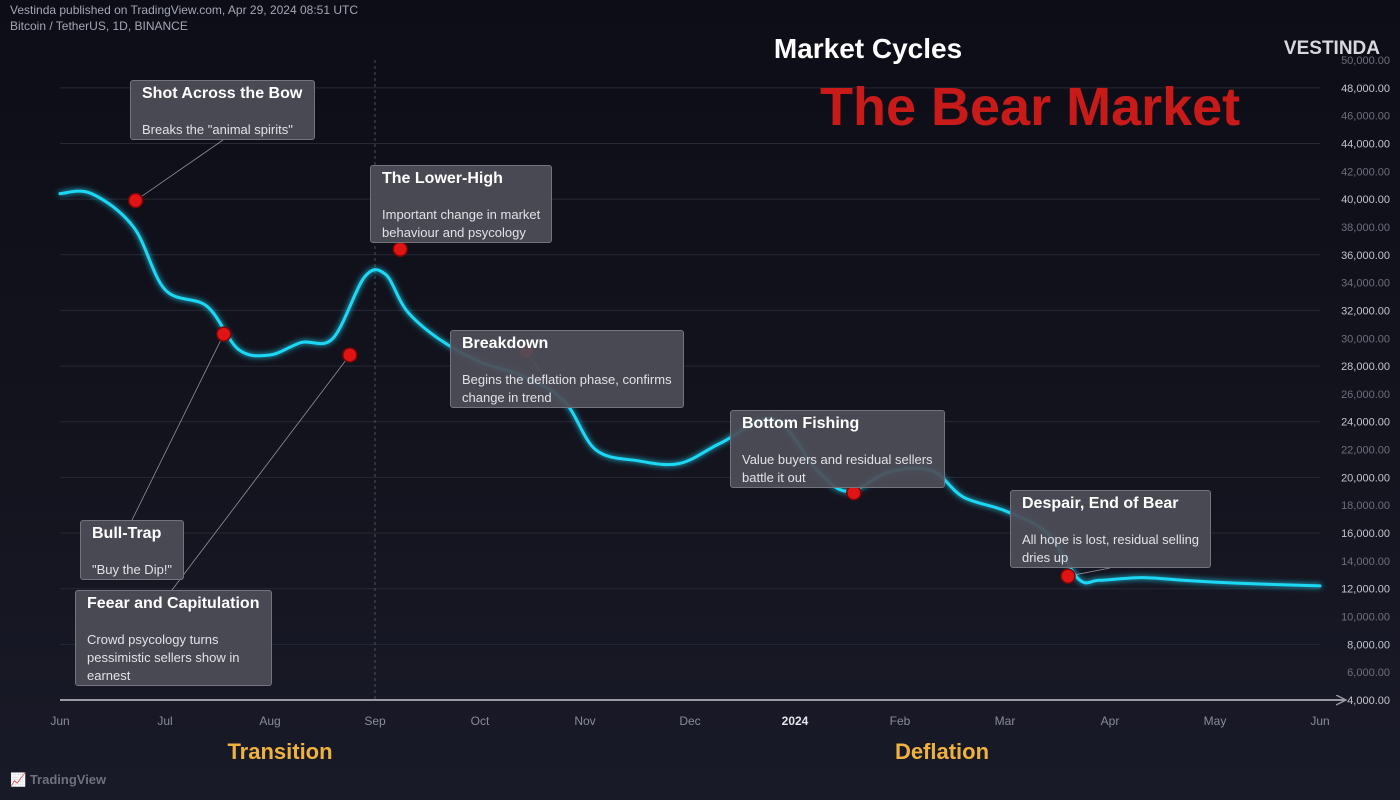 This screenshot has height=800, width=1400. I want to click on y-tick-label: 38,000.00, so click(1365, 228).